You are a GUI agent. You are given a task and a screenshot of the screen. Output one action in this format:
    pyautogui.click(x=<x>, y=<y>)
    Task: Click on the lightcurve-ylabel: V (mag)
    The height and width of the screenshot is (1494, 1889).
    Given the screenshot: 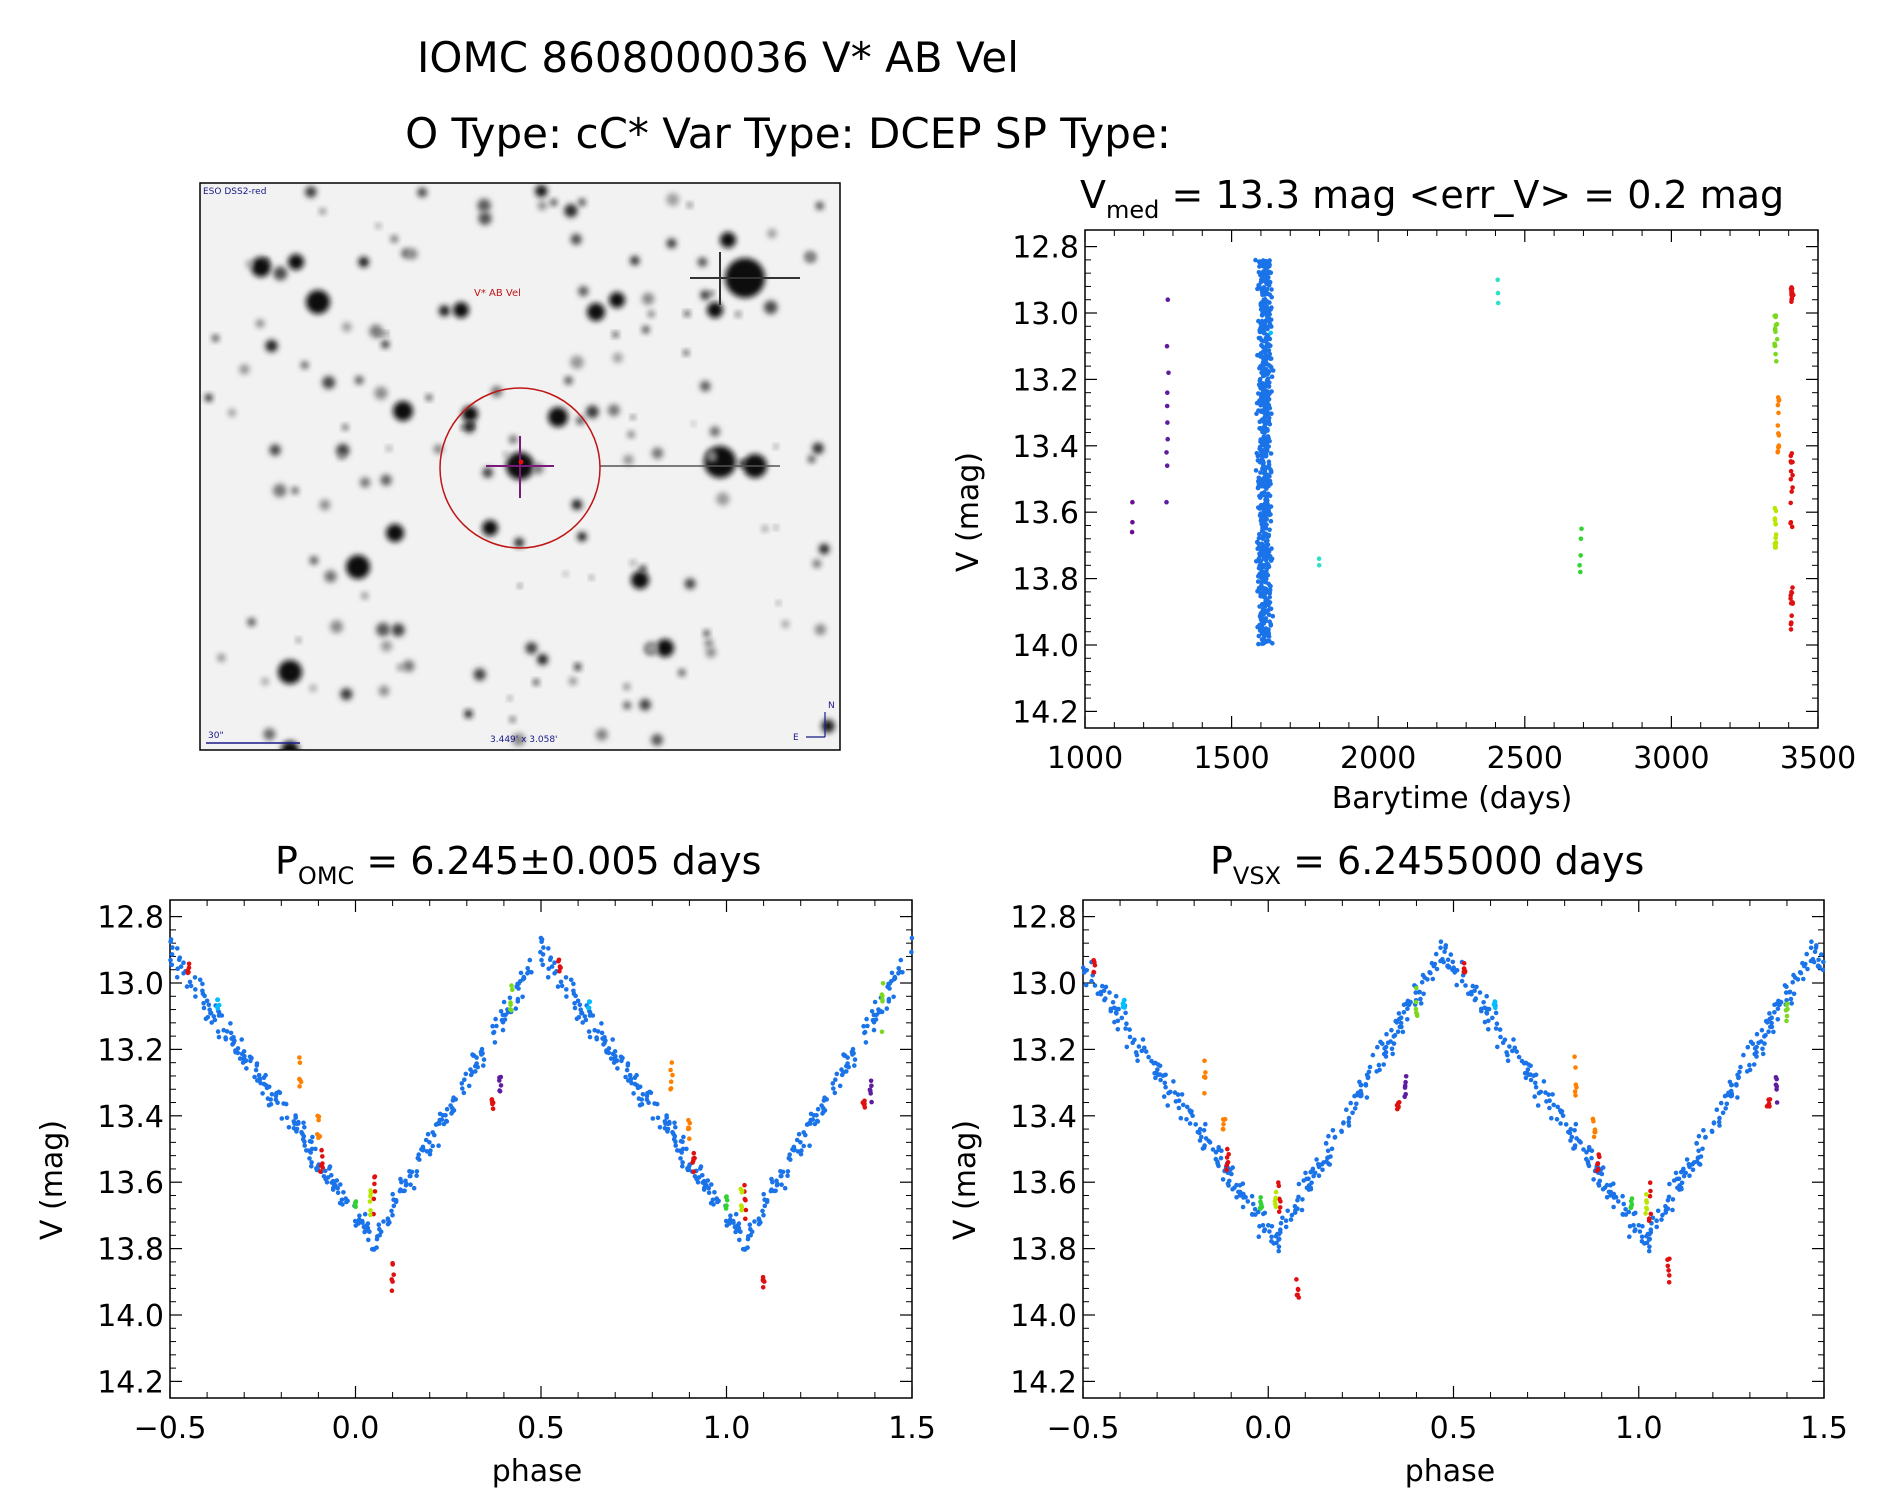 What is the action you would take?
    pyautogui.click(x=968, y=512)
    